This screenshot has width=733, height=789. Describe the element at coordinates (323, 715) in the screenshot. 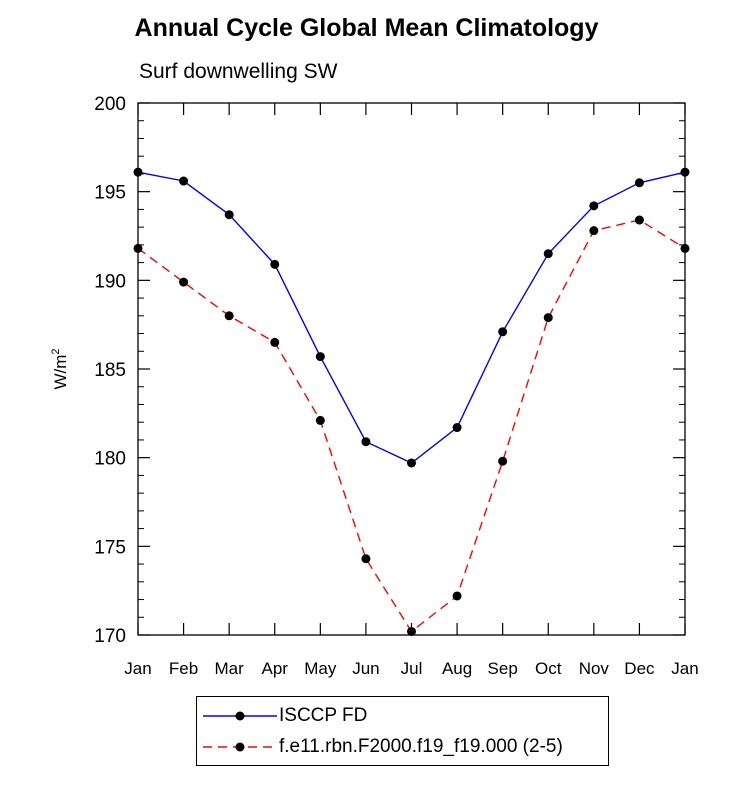

I see `legend-label-isccp: ISCCP FD` at that location.